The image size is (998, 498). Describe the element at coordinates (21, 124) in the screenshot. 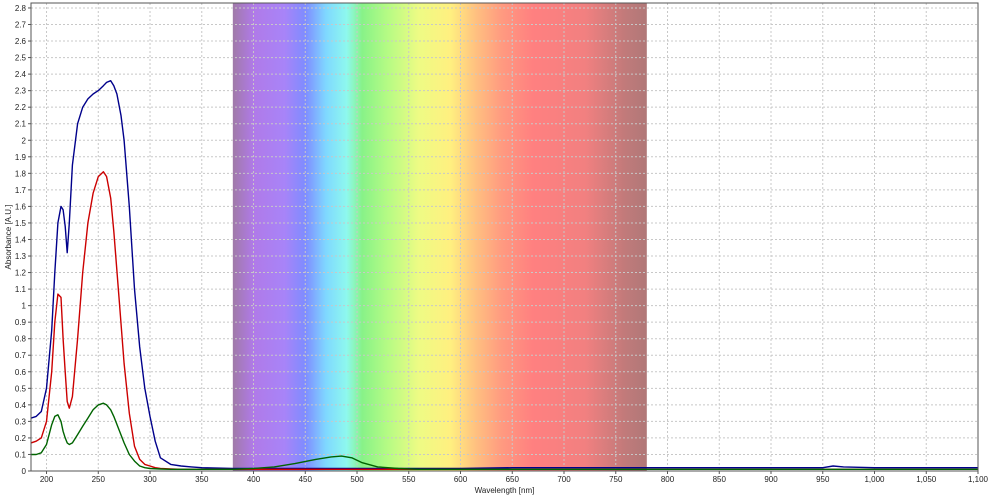

I see `y-tick-label-21: 2.1` at that location.